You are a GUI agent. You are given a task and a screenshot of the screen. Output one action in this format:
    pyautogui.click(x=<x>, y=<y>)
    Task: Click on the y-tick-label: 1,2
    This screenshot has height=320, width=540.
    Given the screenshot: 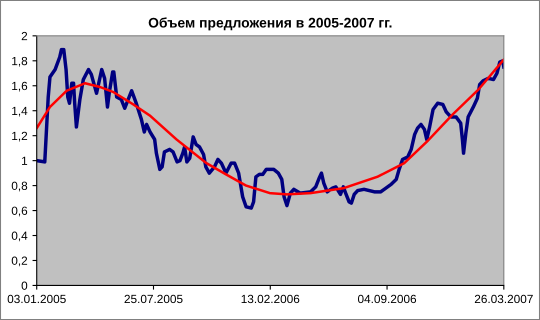 What is the action you would take?
    pyautogui.click(x=20, y=137)
    